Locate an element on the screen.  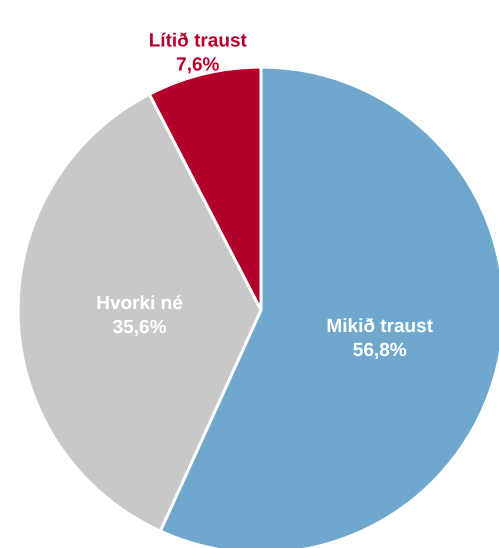
data-label: 56,8% is located at coordinates (379, 350).